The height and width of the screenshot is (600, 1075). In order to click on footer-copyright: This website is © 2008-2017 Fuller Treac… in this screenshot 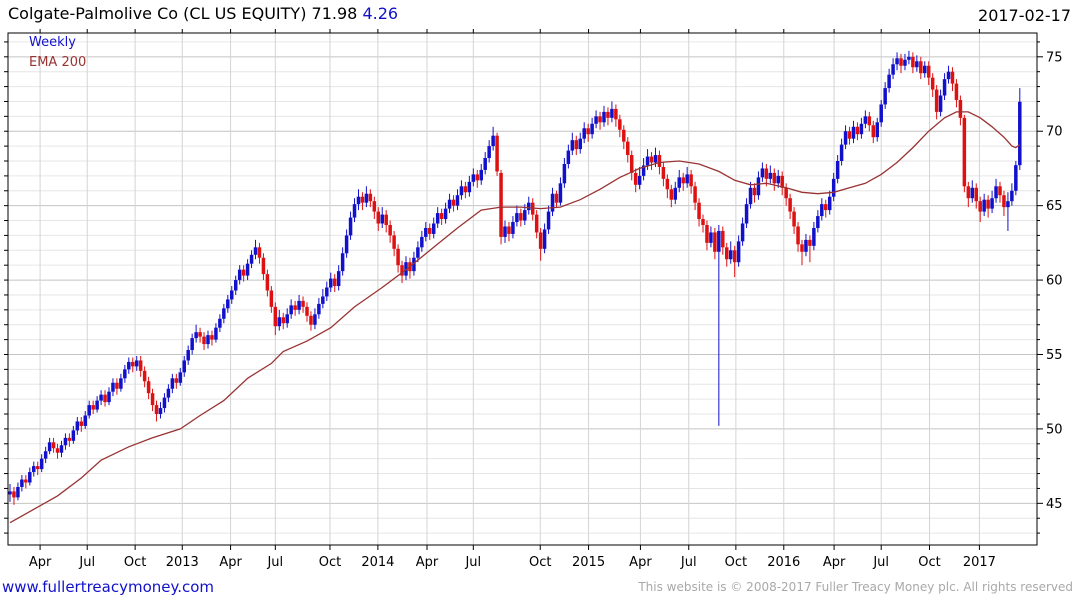, I will do `click(855, 587)`.